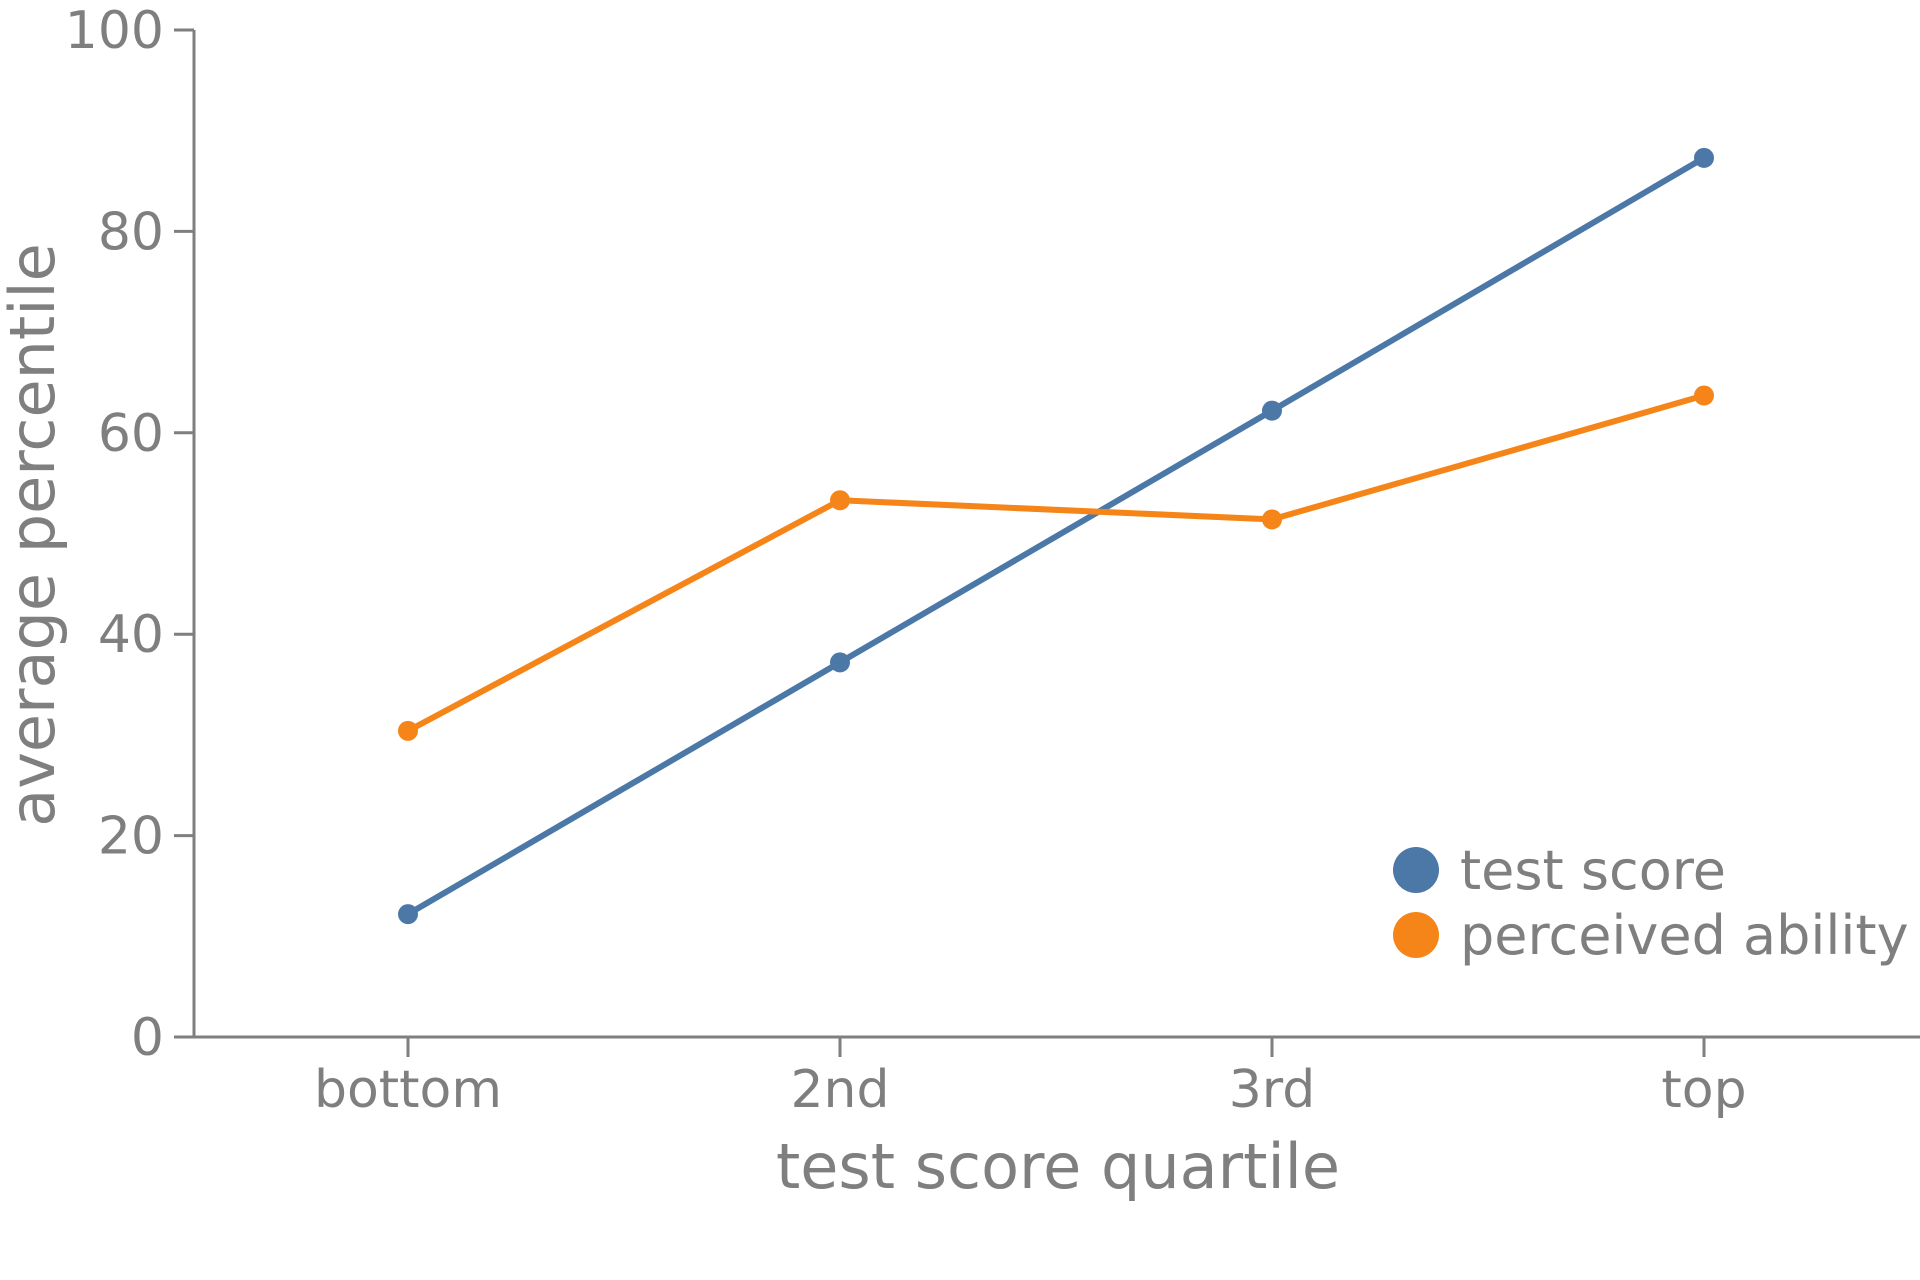  What do you see at coordinates (129, 534) in the screenshot?
I see `y-ticks: 0 20 40 60 80 100` at bounding box center [129, 534].